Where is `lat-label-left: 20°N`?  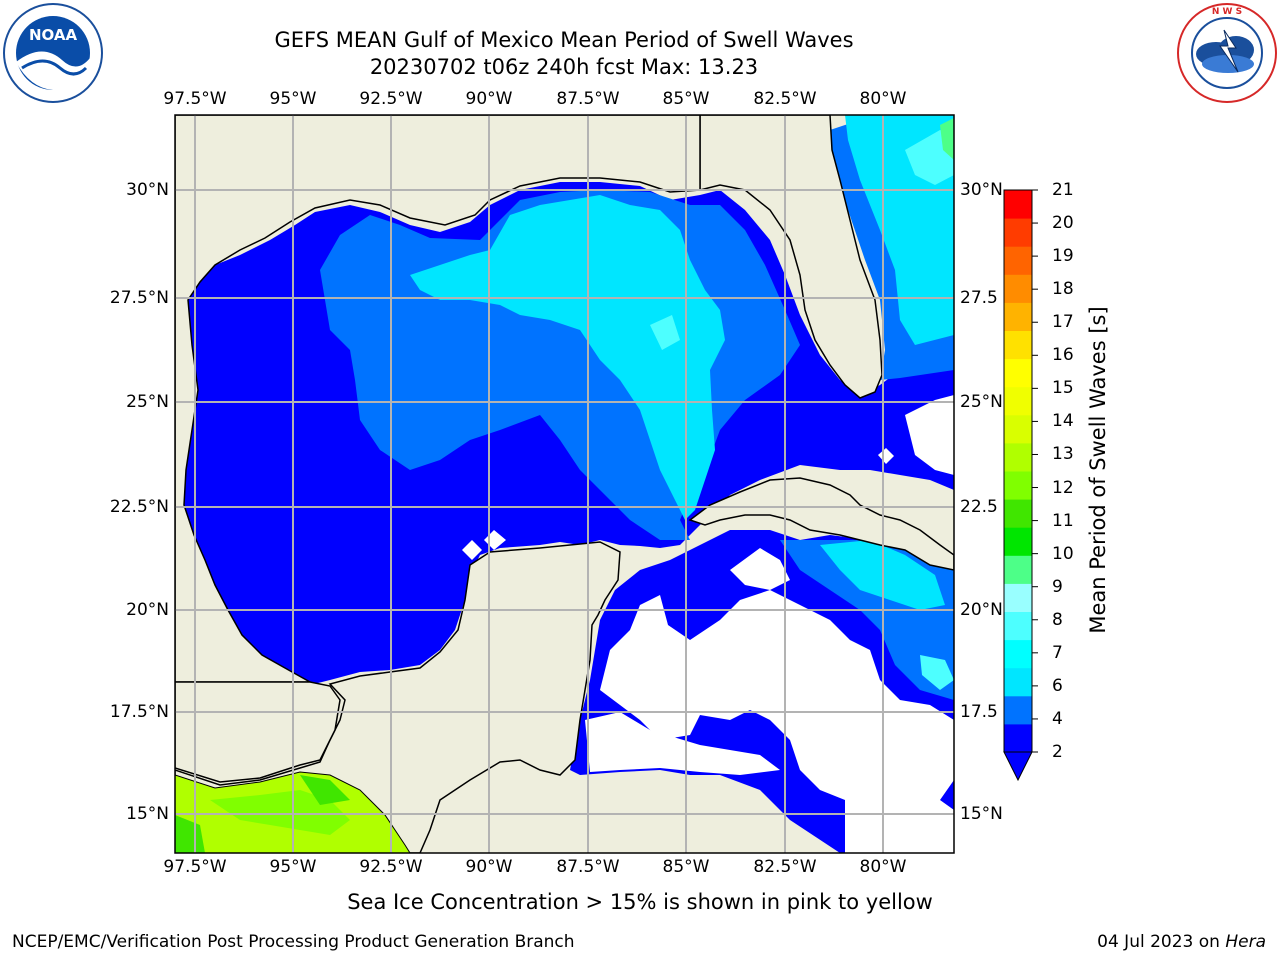
lat-label-left: 20°N is located at coordinates (147, 610).